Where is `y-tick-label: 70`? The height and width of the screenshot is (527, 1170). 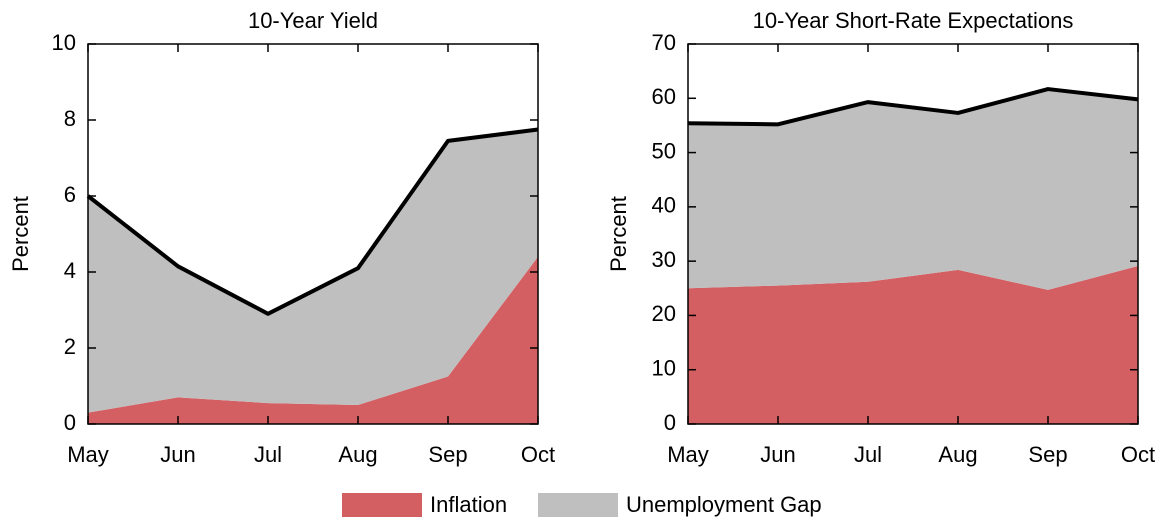 y-tick-label: 70 is located at coordinates (664, 42).